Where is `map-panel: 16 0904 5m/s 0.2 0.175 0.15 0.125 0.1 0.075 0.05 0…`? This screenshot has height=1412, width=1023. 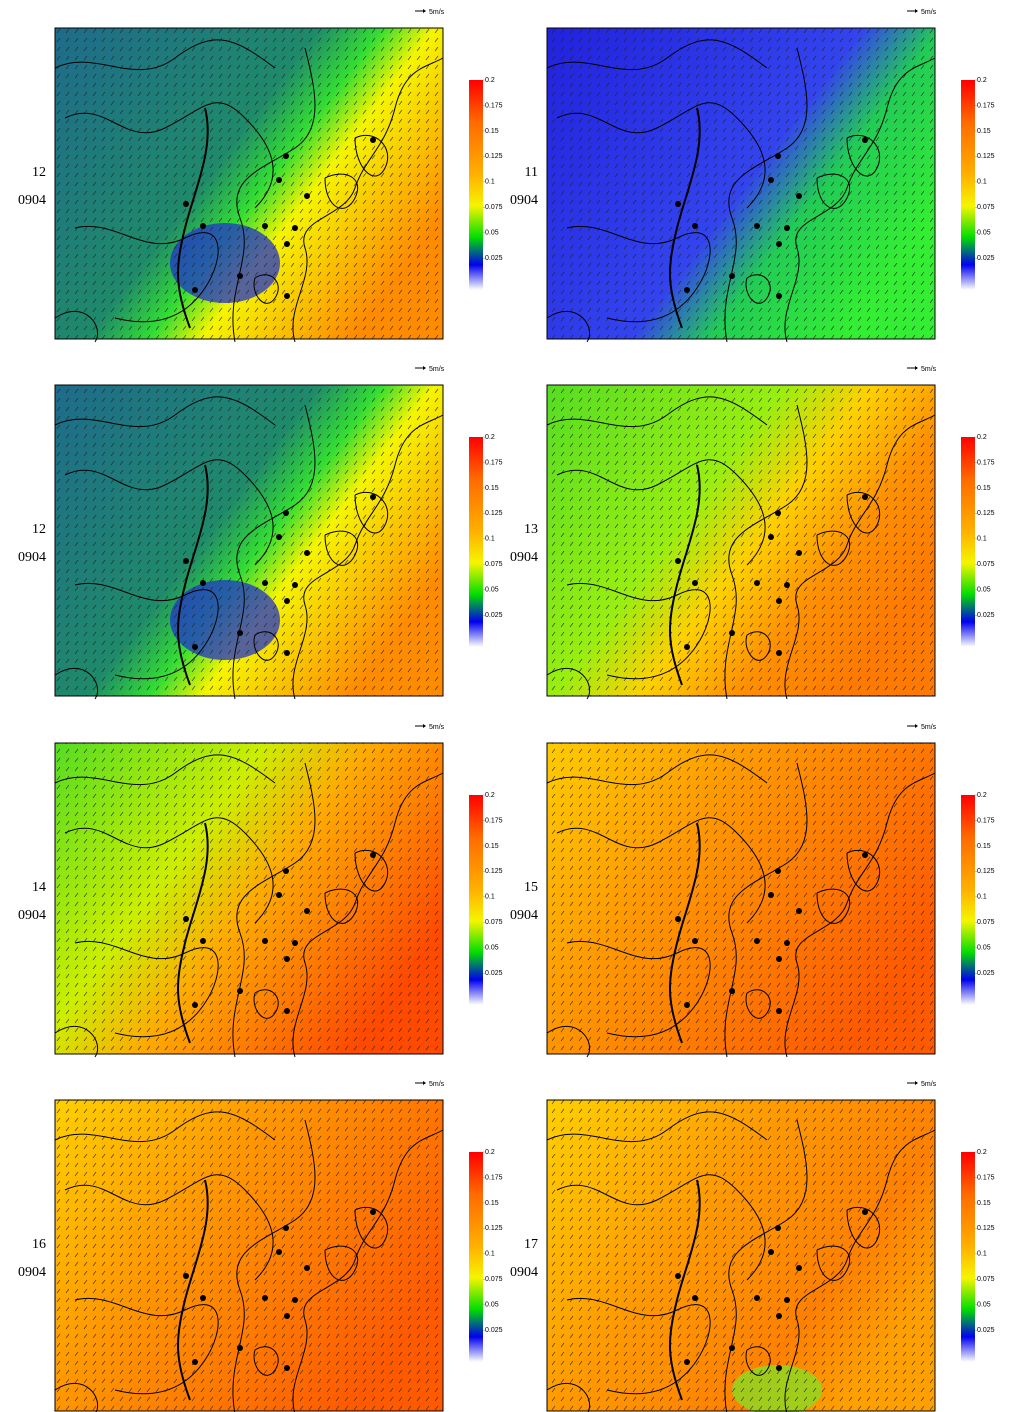 map-panel: 16 0904 5m/s 0.2 0.175 0.15 0.125 0.1 0.075 0.05 0… is located at coordinates (260, 1246).